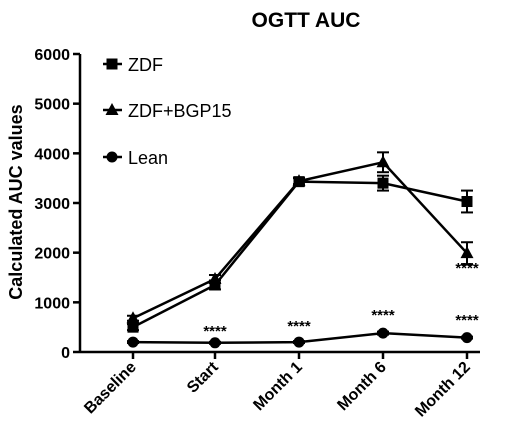 The width and height of the screenshot is (526, 434). Describe the element at coordinates (52, 154) in the screenshot. I see `y-tick-label: 4000` at that location.